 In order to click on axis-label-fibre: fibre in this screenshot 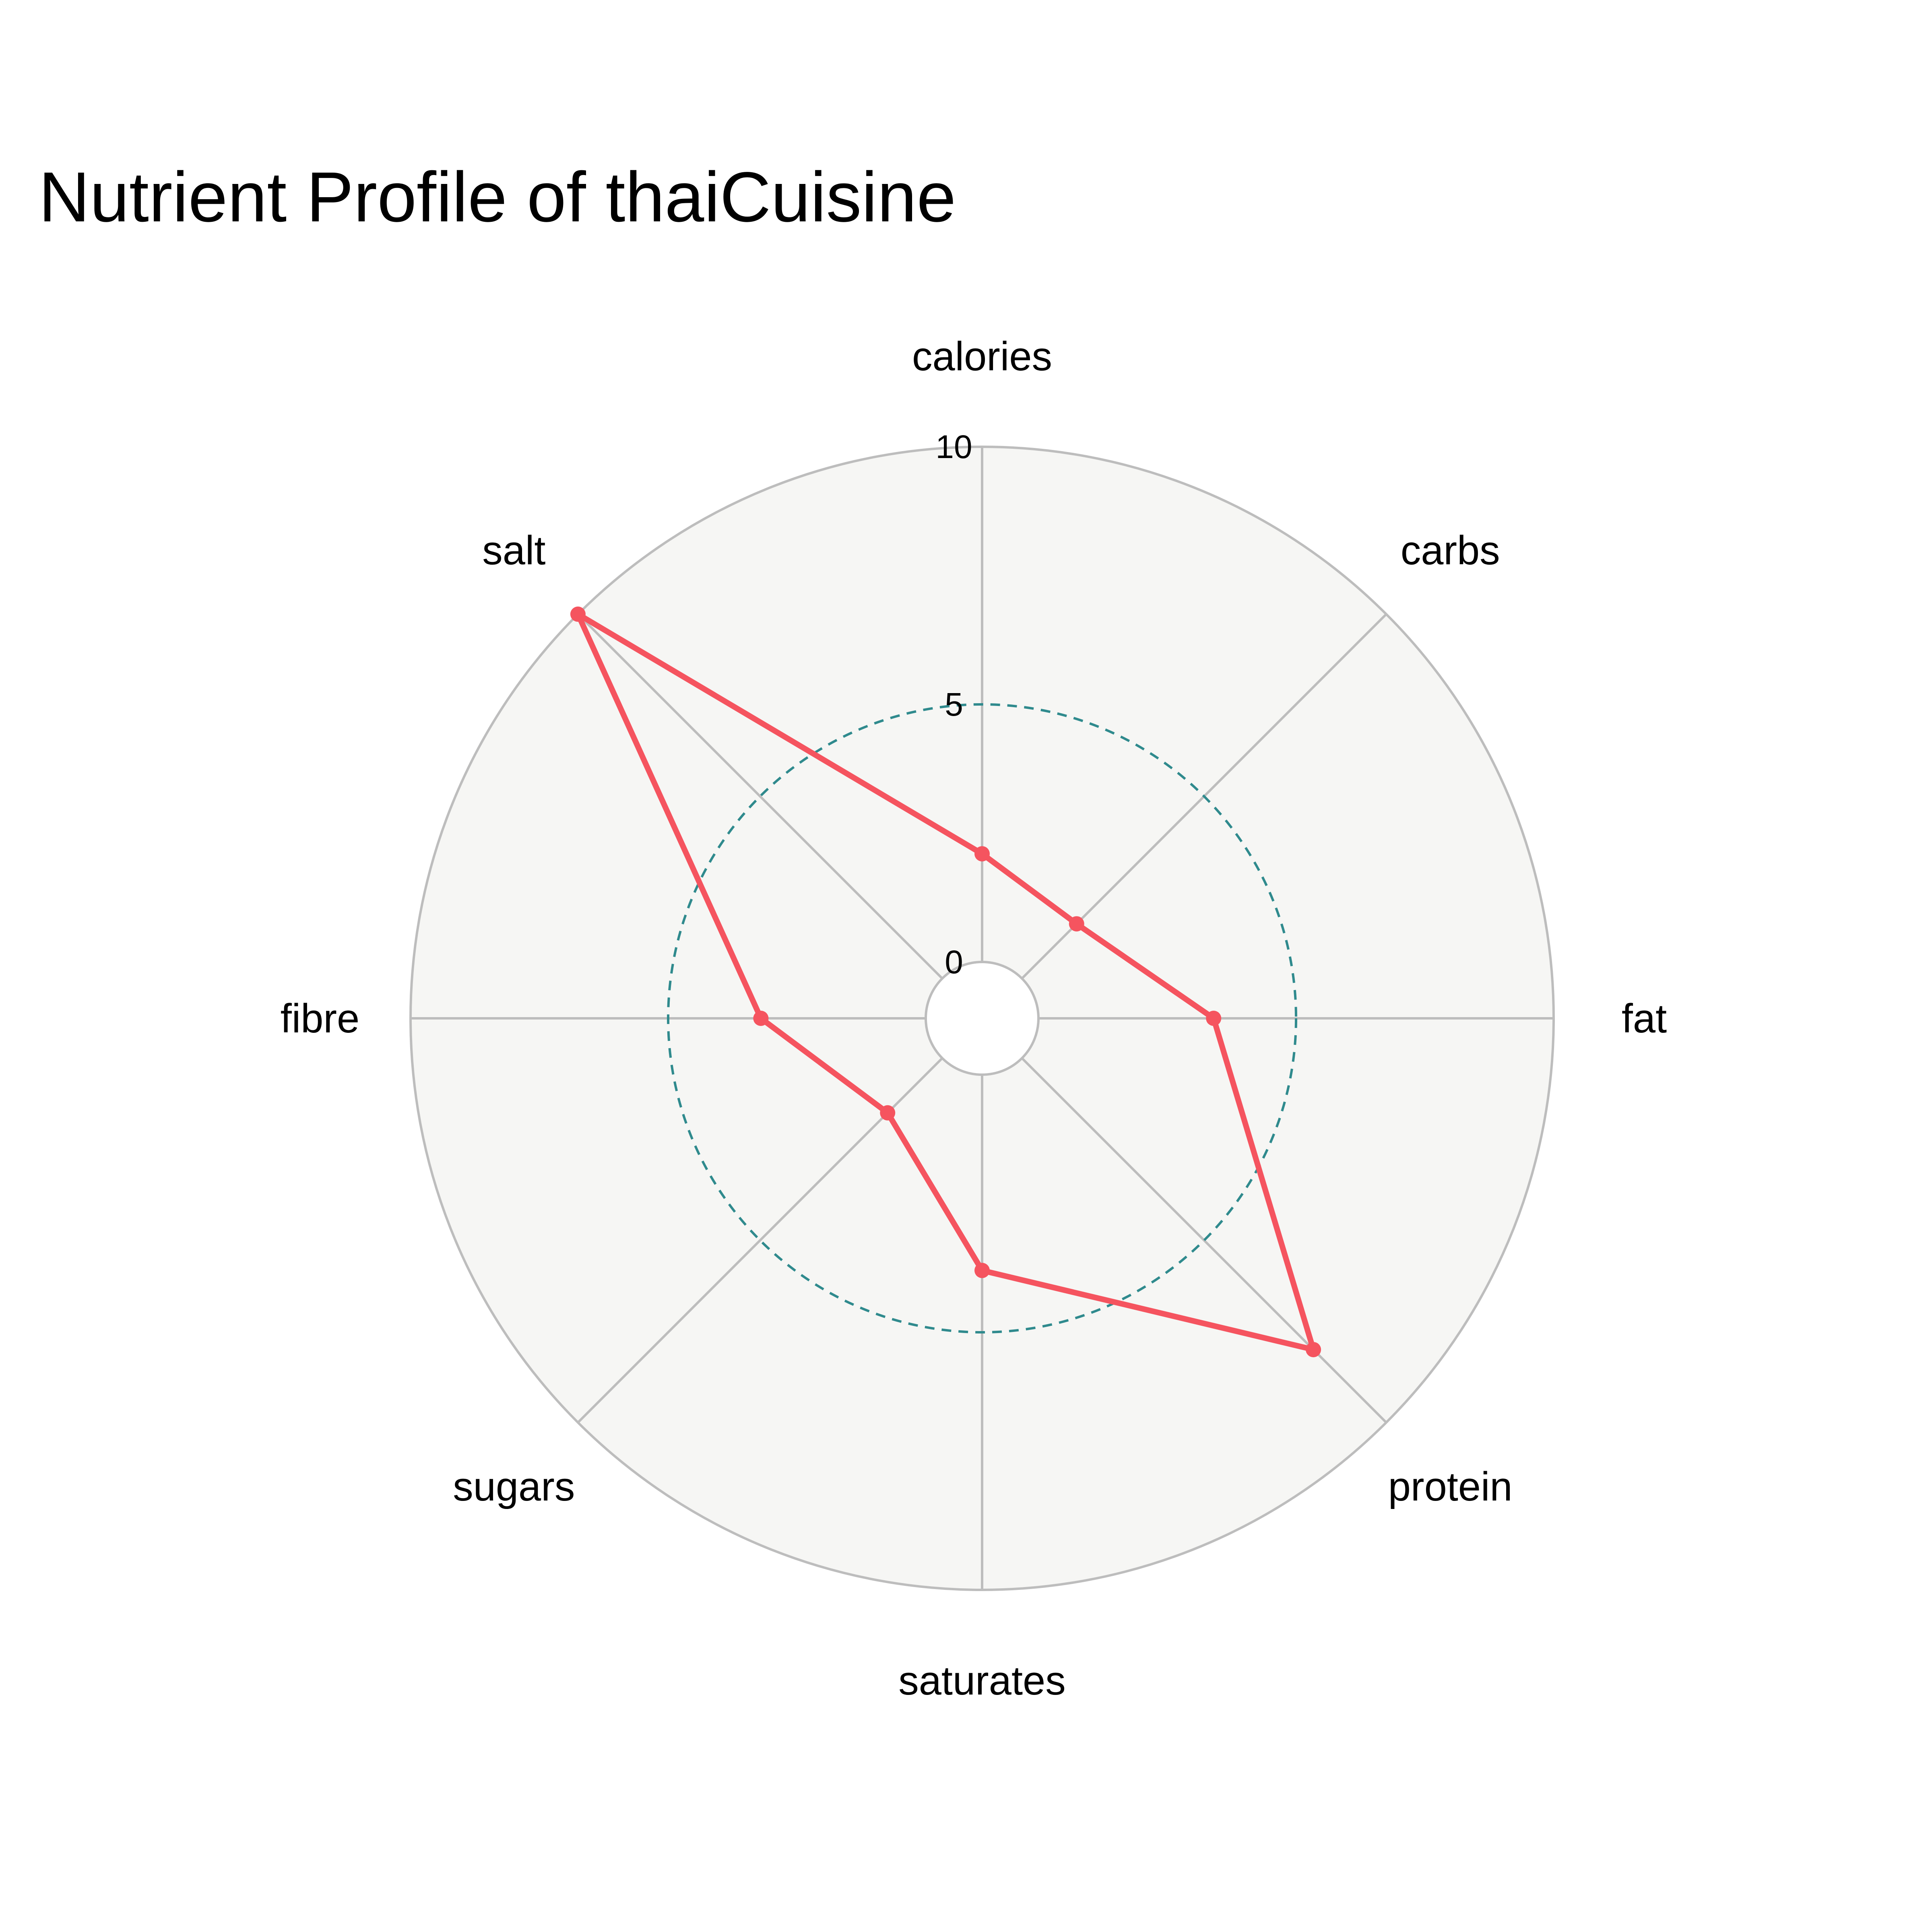, I will do `click(320, 1018)`.